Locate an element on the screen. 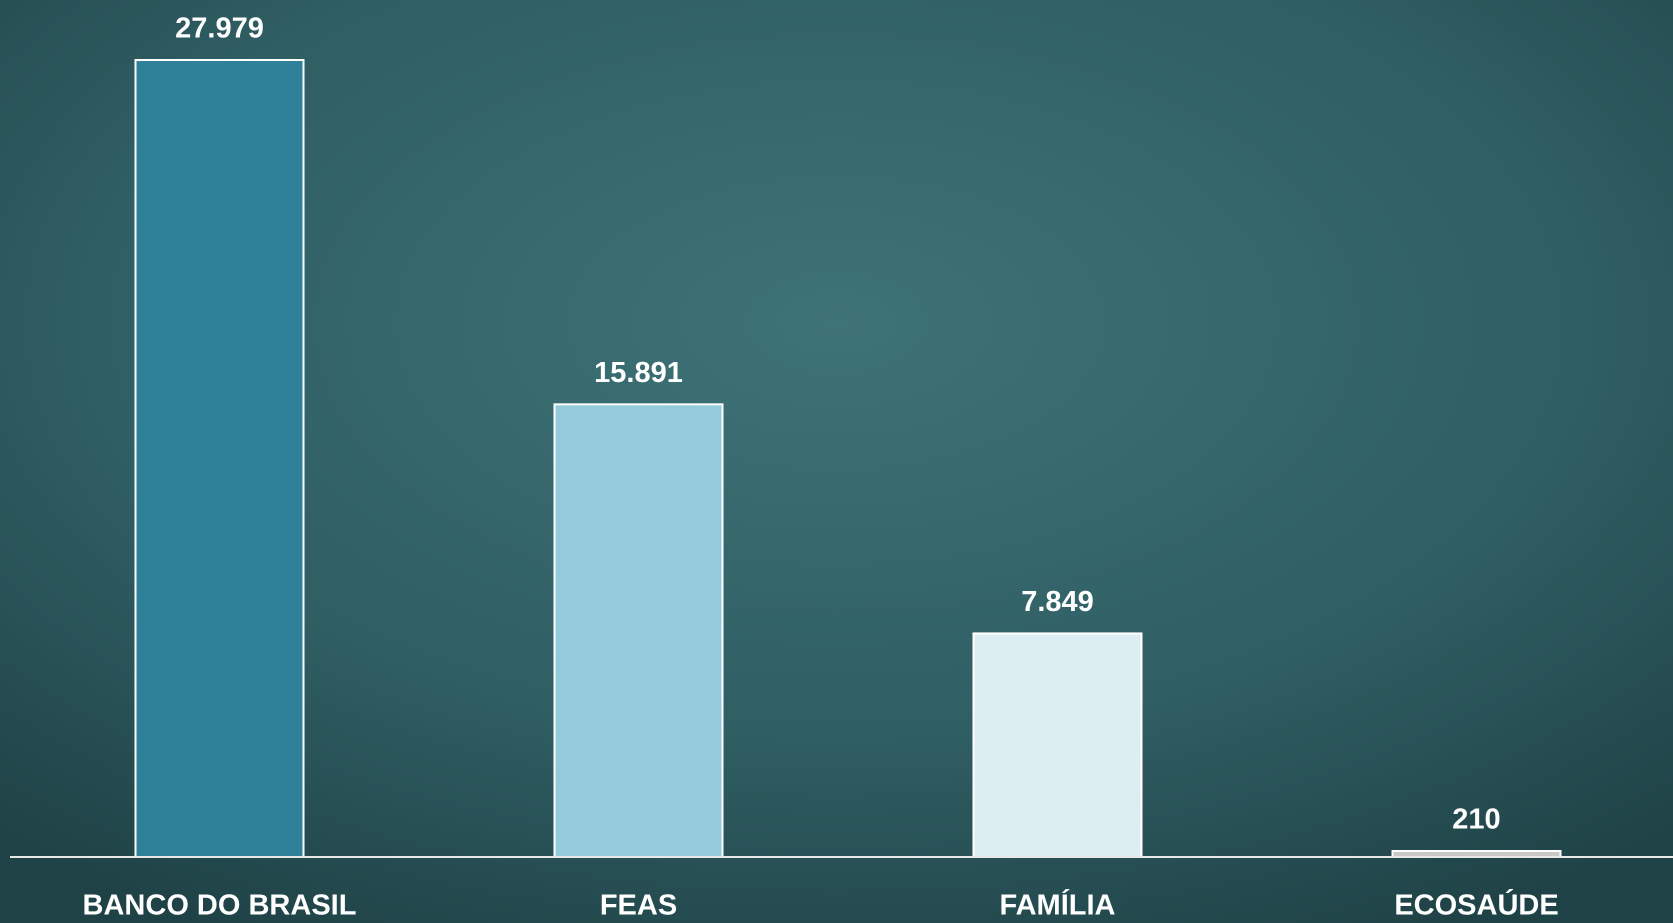  value-label: 7.849 is located at coordinates (1057, 602).